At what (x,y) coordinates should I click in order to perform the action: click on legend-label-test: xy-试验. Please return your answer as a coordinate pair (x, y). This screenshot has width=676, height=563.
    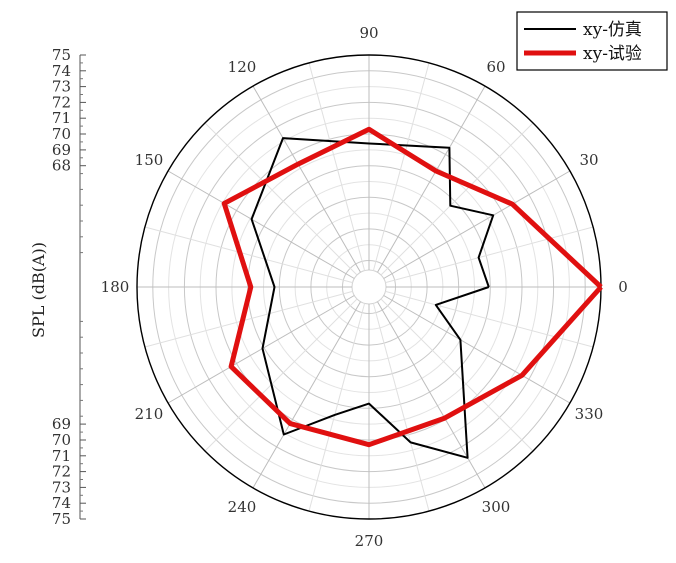
    Looking at the image, I should click on (612, 54).